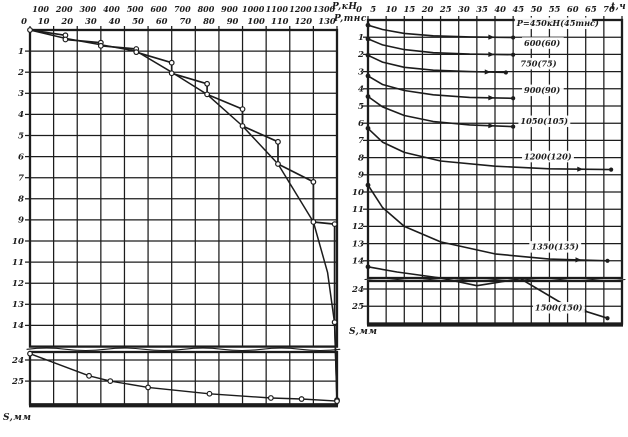  Describe the element at coordinates (350, 19) in the screenshot. I see `left-x-axis-title-tns: P,тнс` at that location.